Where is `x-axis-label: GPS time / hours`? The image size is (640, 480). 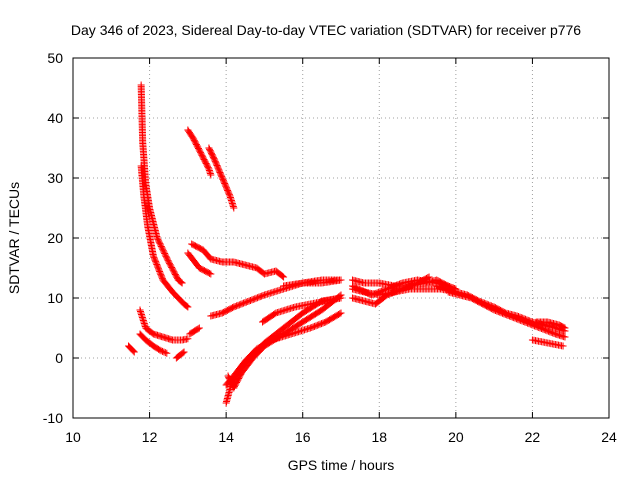 x-axis-label: GPS time / hours is located at coordinates (341, 465).